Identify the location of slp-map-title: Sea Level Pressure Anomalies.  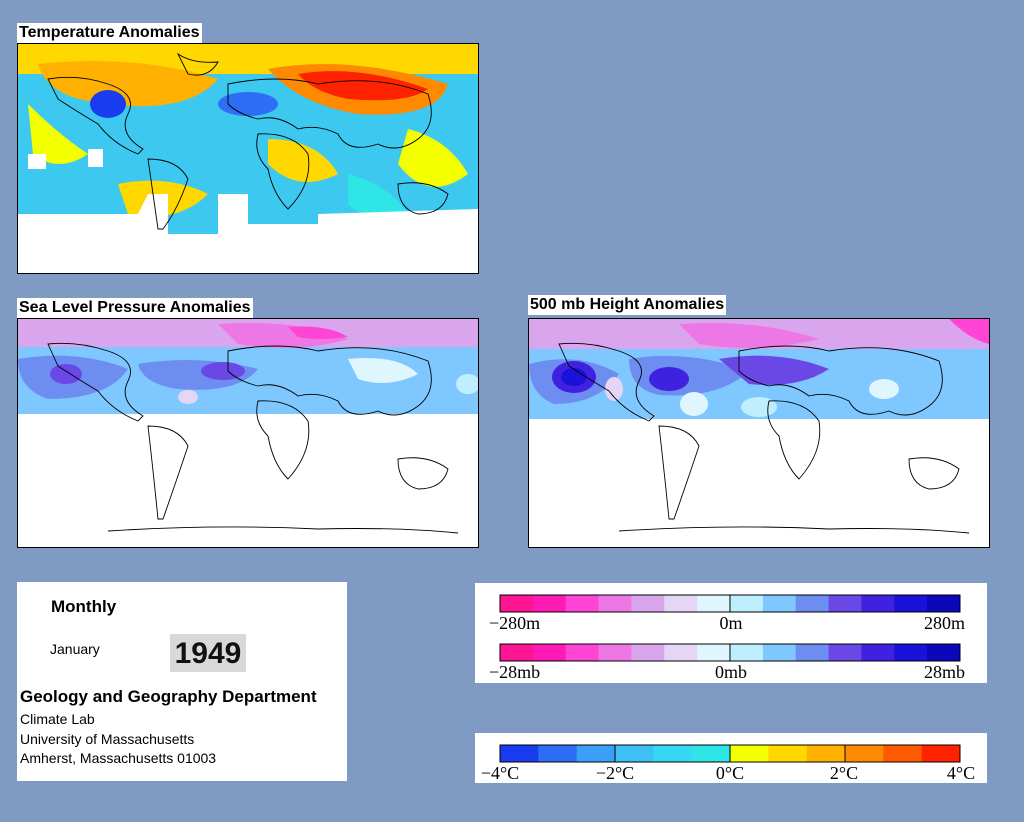
(135, 308).